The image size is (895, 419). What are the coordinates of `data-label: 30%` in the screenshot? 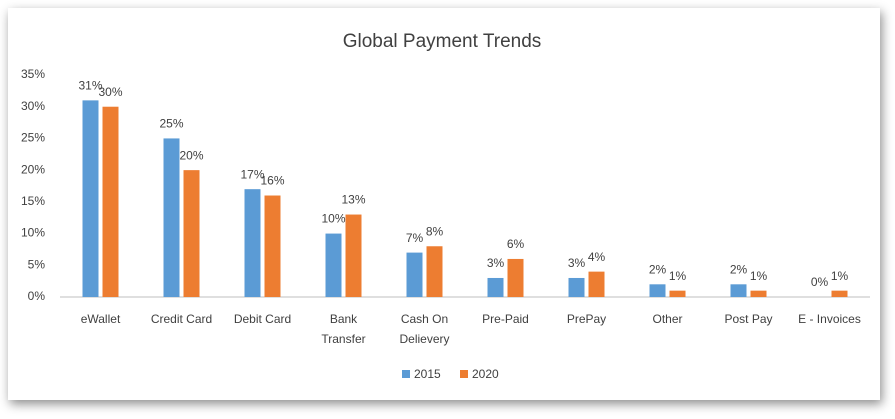 It's located at (110, 92).